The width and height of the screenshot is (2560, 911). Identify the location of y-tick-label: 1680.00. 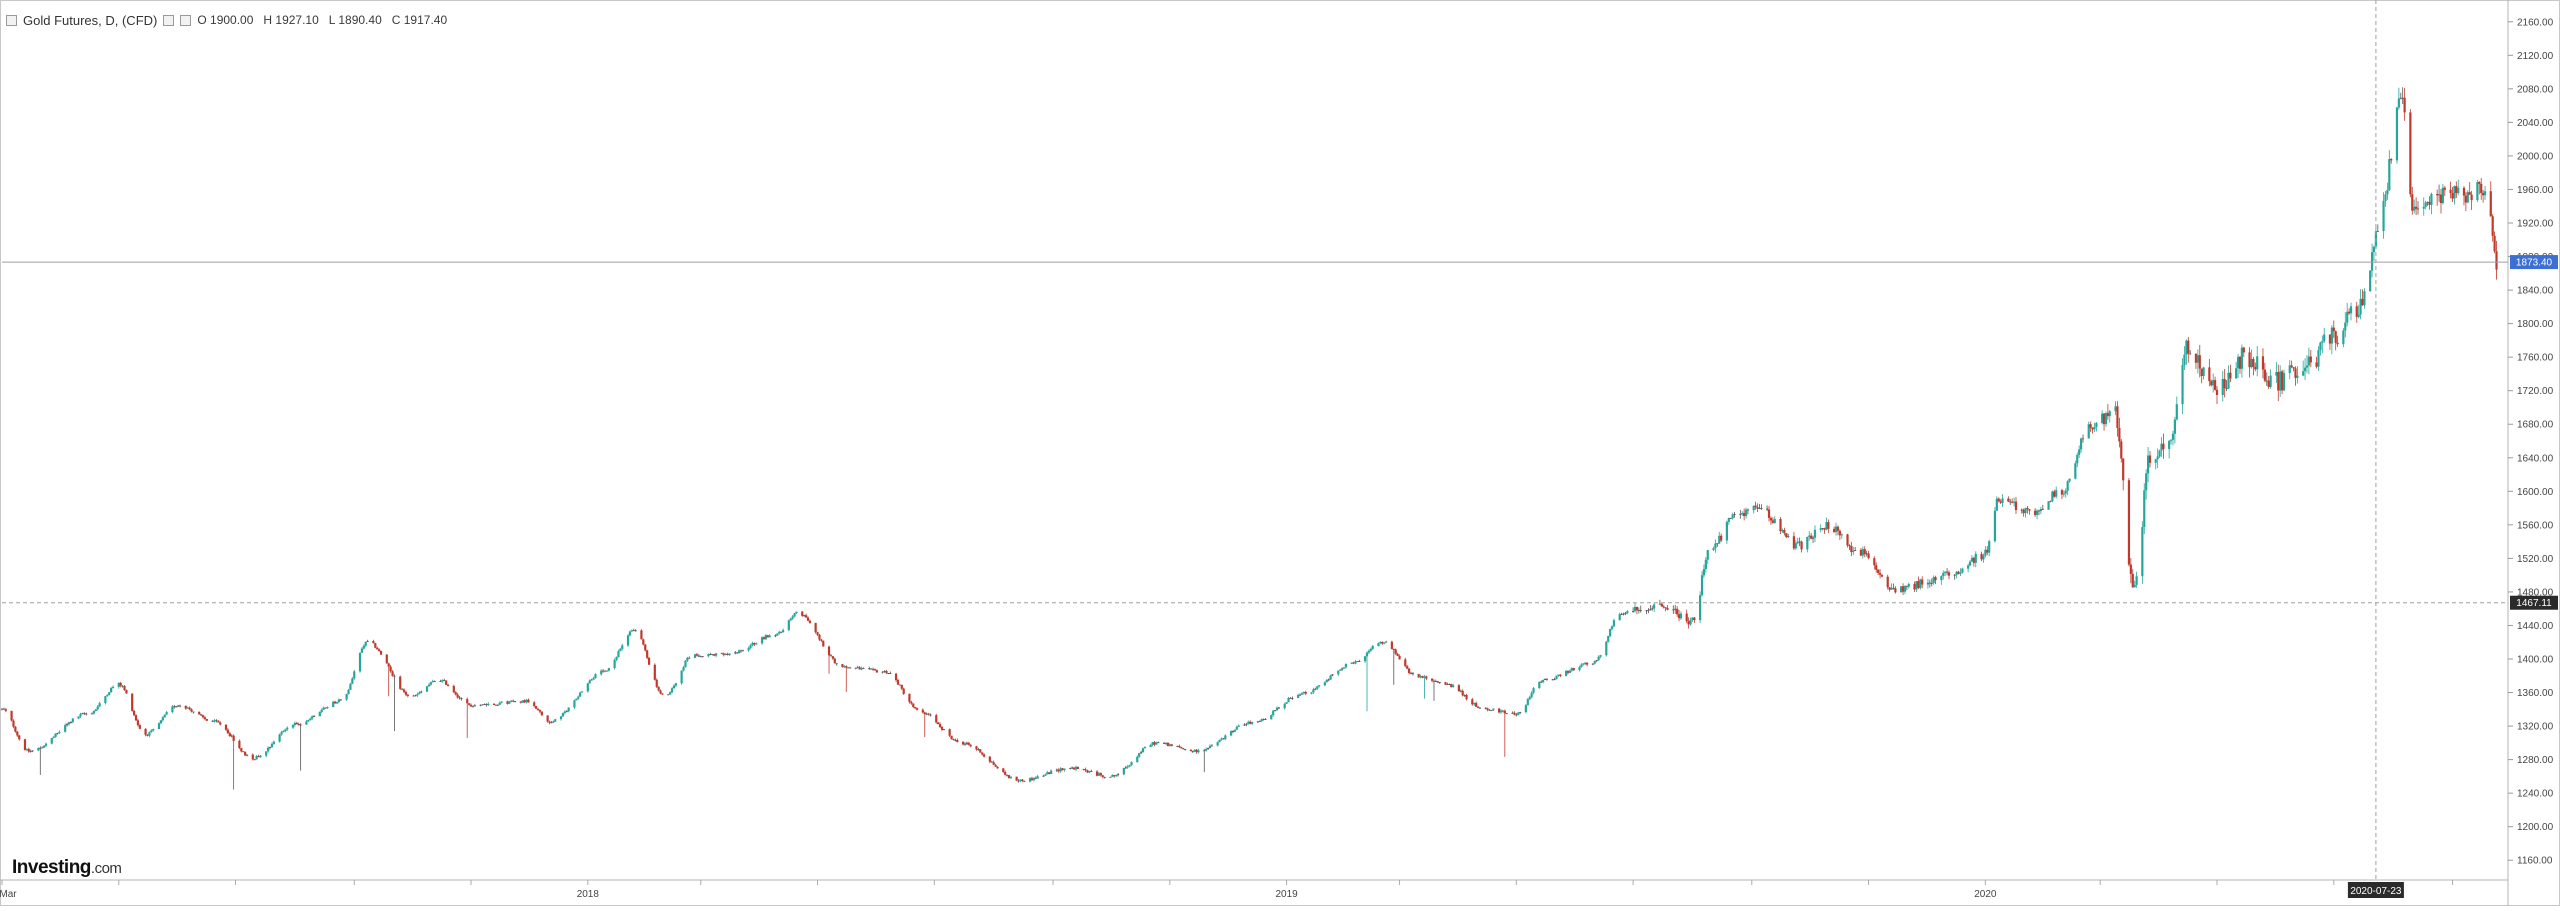
(2535, 425).